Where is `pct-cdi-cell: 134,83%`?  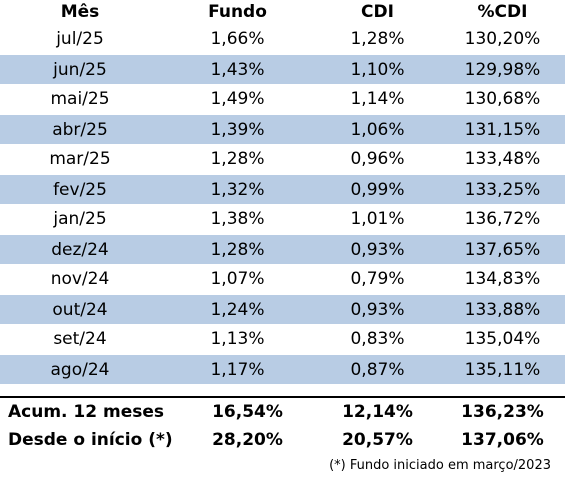 pct-cdi-cell: 134,83% is located at coordinates (502, 279).